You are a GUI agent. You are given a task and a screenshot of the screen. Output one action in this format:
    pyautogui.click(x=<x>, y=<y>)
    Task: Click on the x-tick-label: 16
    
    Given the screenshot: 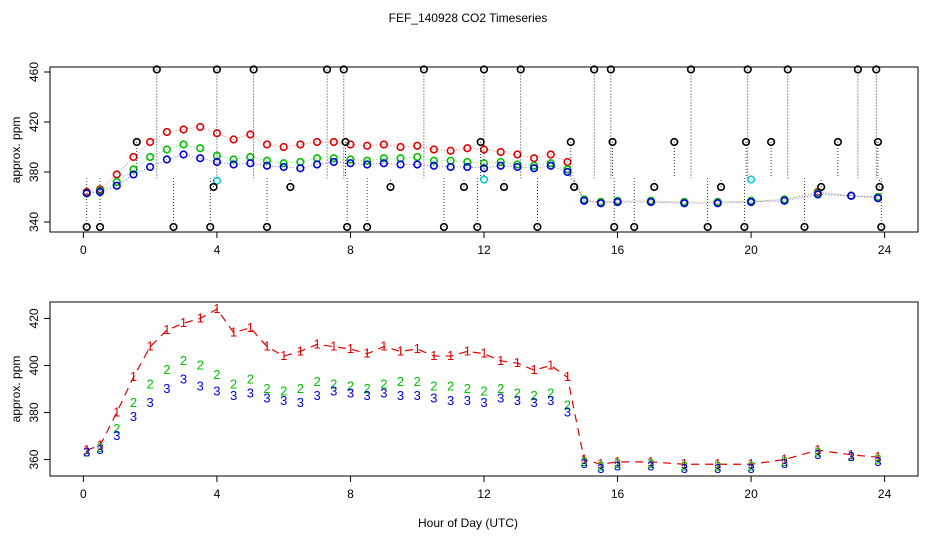 What is the action you would take?
    pyautogui.click(x=618, y=250)
    